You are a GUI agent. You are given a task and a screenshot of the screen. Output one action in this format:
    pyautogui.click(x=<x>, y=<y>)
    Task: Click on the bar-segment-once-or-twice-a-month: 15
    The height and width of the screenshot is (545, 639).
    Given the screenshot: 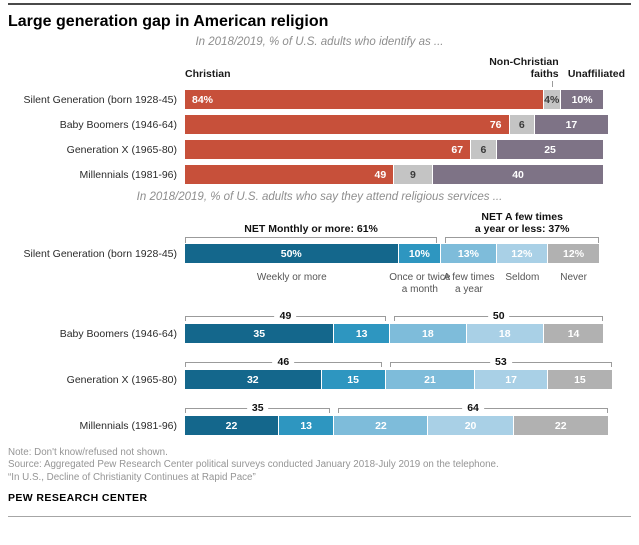 What is the action you would take?
    pyautogui.click(x=353, y=379)
    